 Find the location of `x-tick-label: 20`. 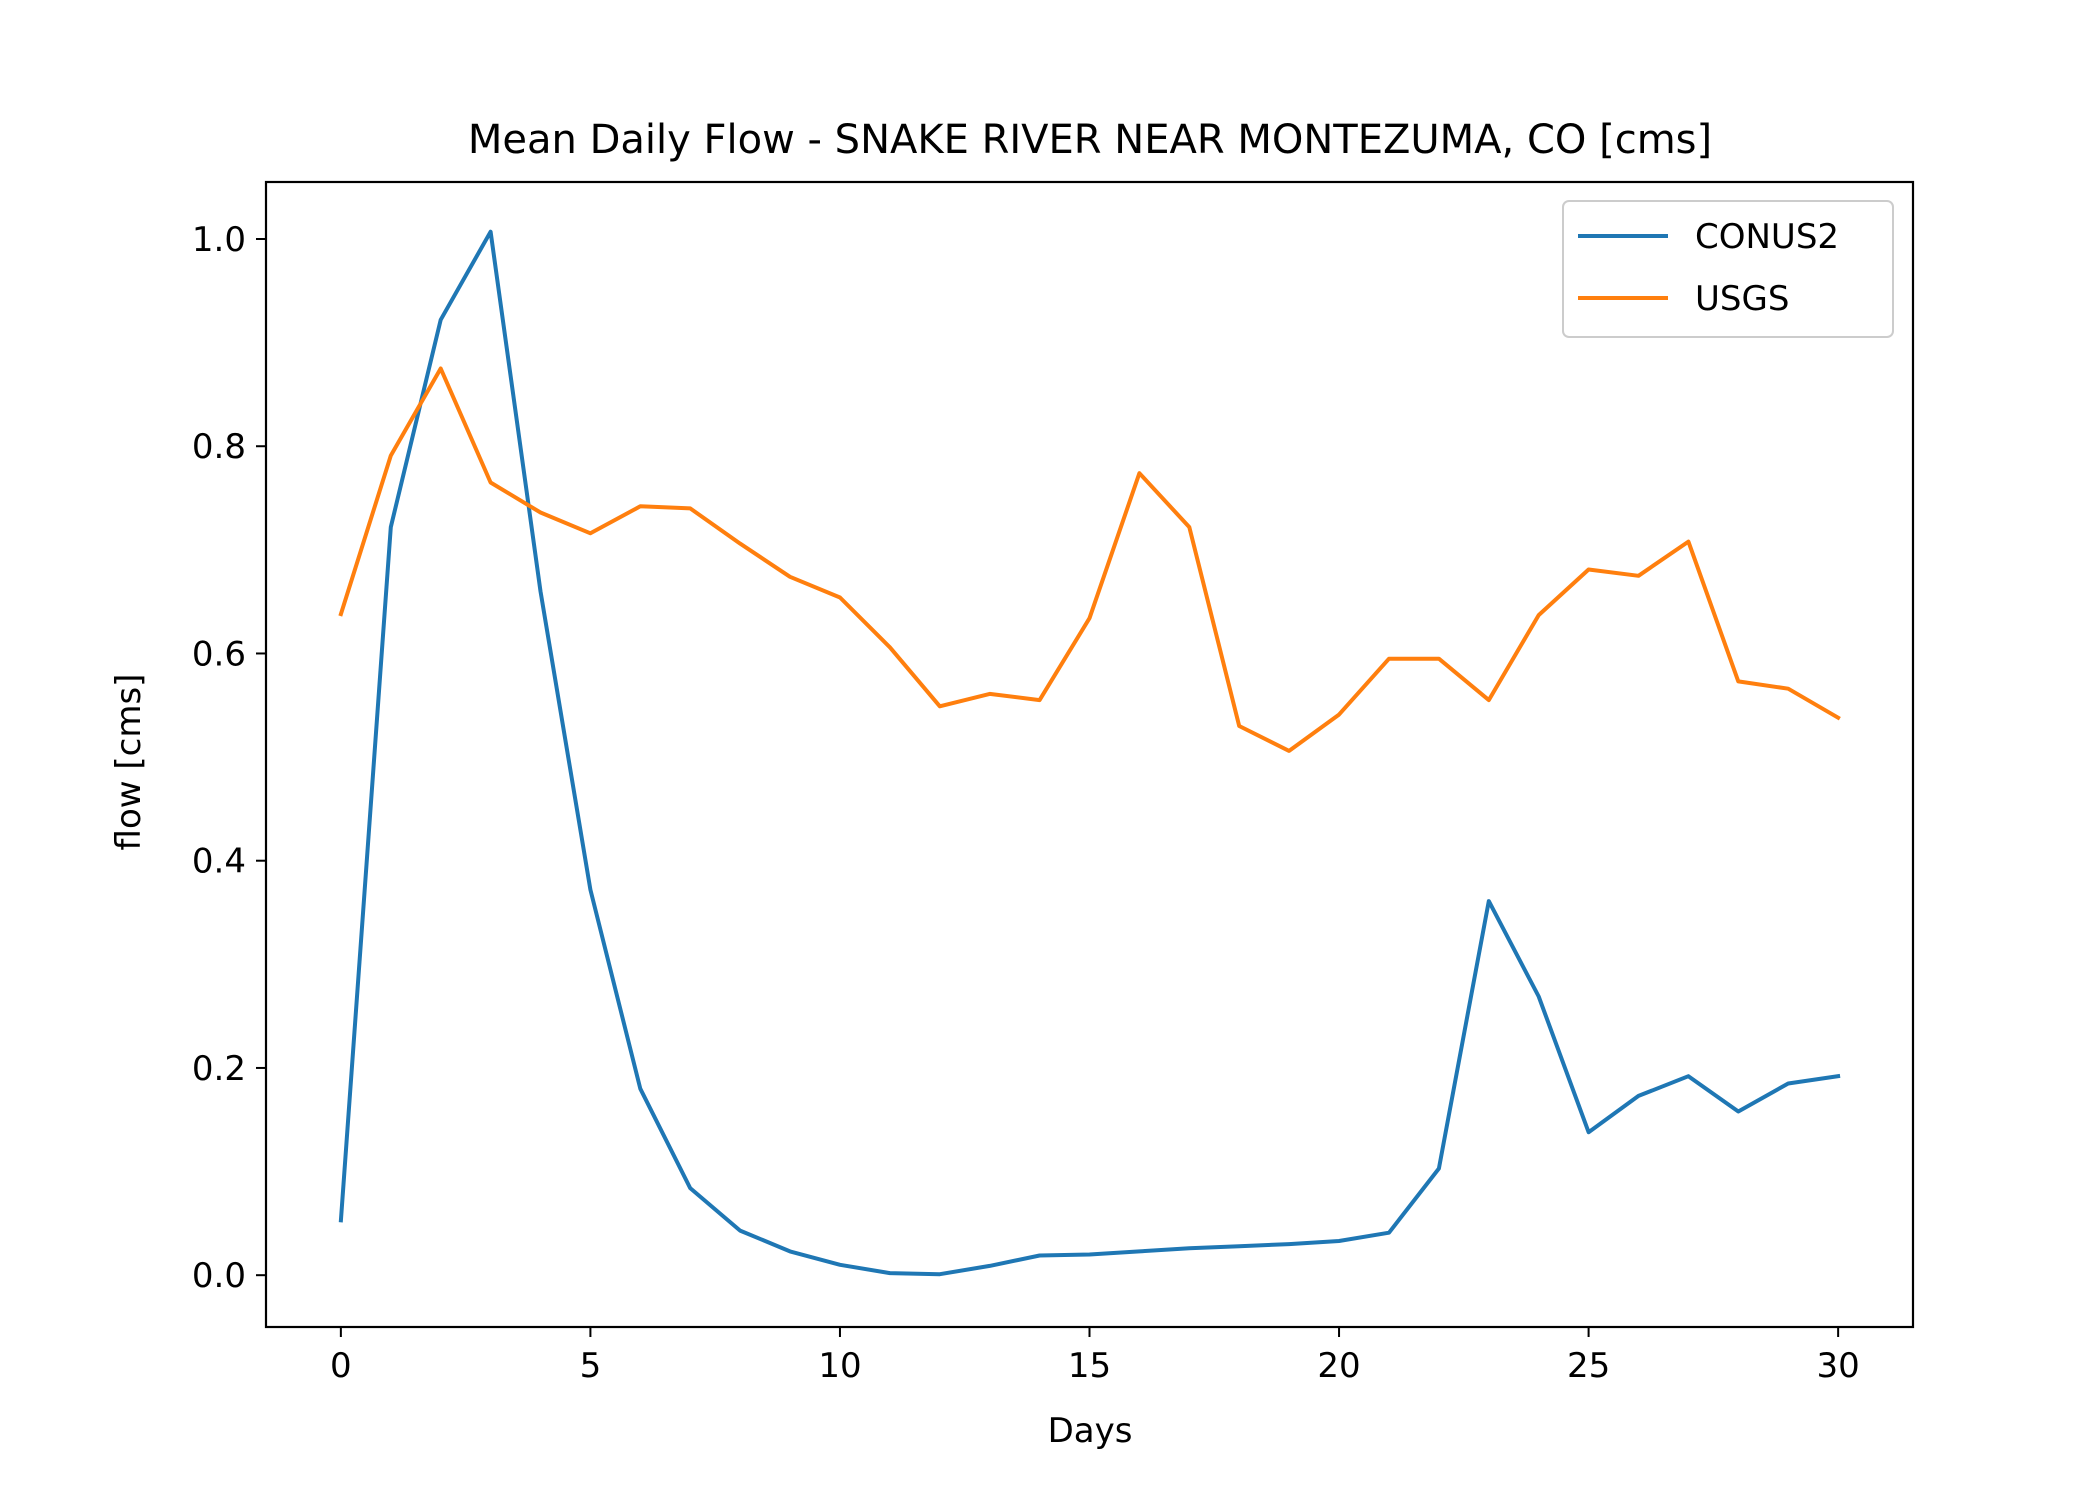

x-tick-label: 20 is located at coordinates (1338, 1366).